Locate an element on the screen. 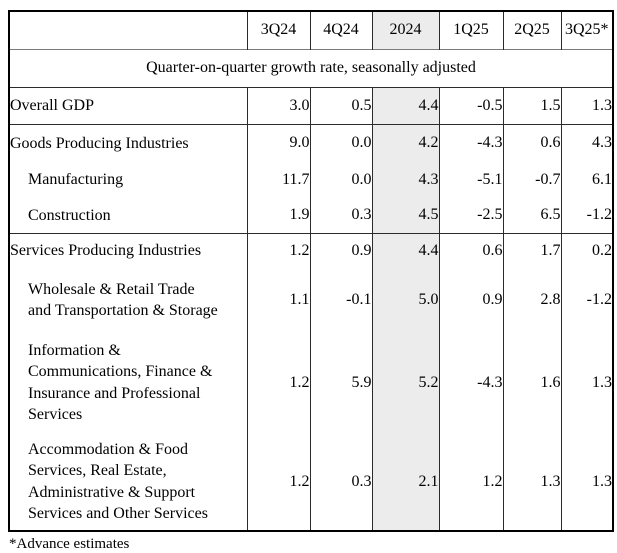  header-row: 3Q24 4Q24 2024 1Q25 2Q25 3Q25* is located at coordinates (311, 30).